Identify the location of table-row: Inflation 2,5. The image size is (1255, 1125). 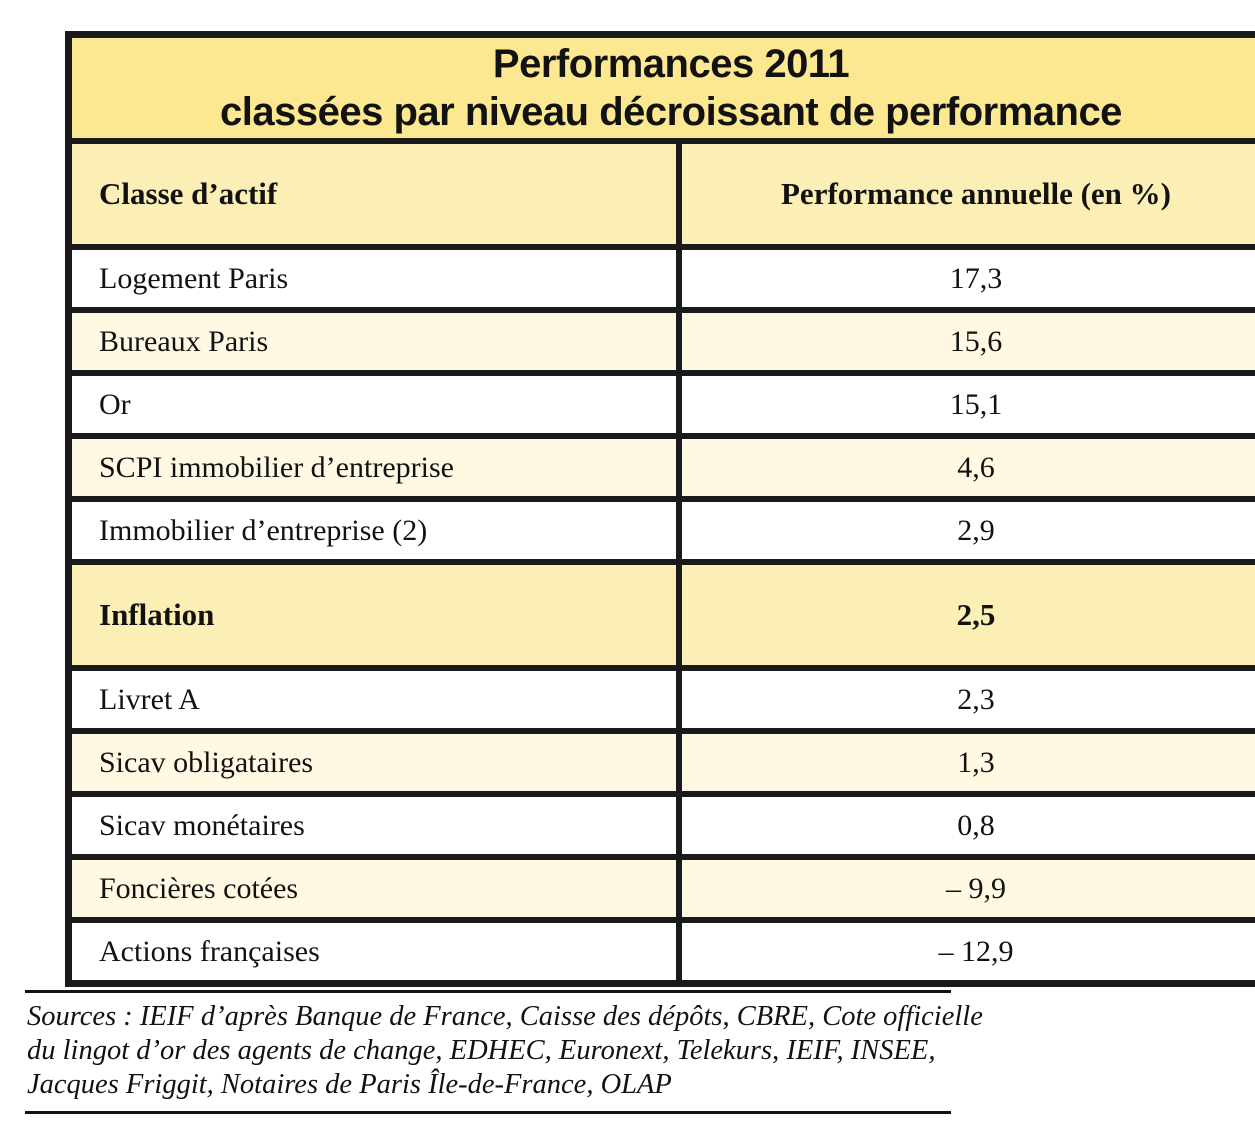
(663, 612).